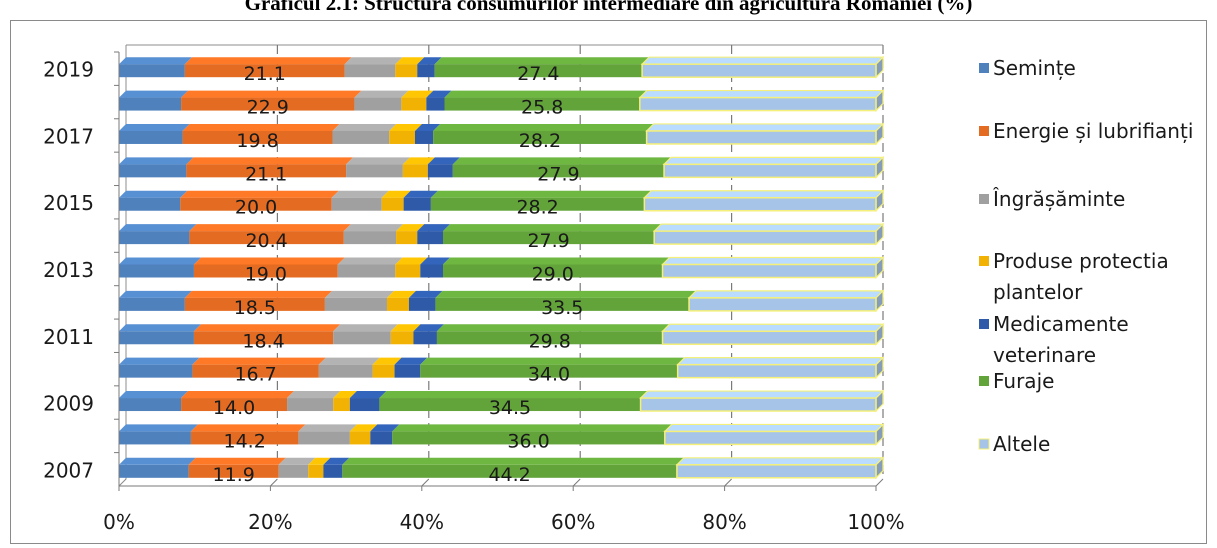 The width and height of the screenshot is (1217, 548). I want to click on gridline-floor, so click(274, 482).